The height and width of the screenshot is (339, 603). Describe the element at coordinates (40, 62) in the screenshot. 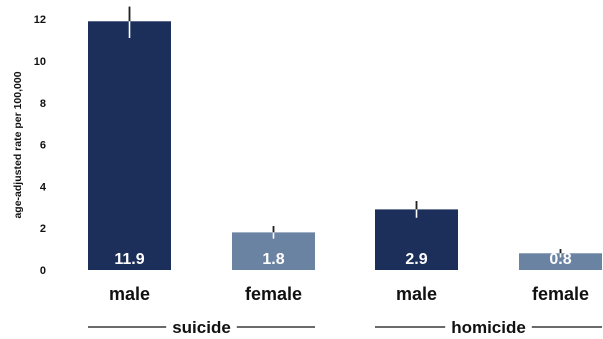

I see `y-tick-label: 10` at that location.